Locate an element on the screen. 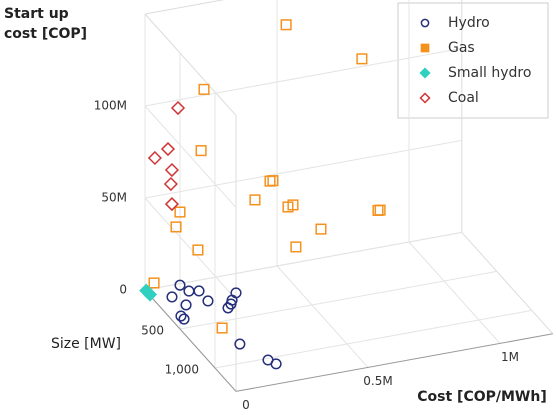  z-tick-label: 100M is located at coordinates (110, 106).